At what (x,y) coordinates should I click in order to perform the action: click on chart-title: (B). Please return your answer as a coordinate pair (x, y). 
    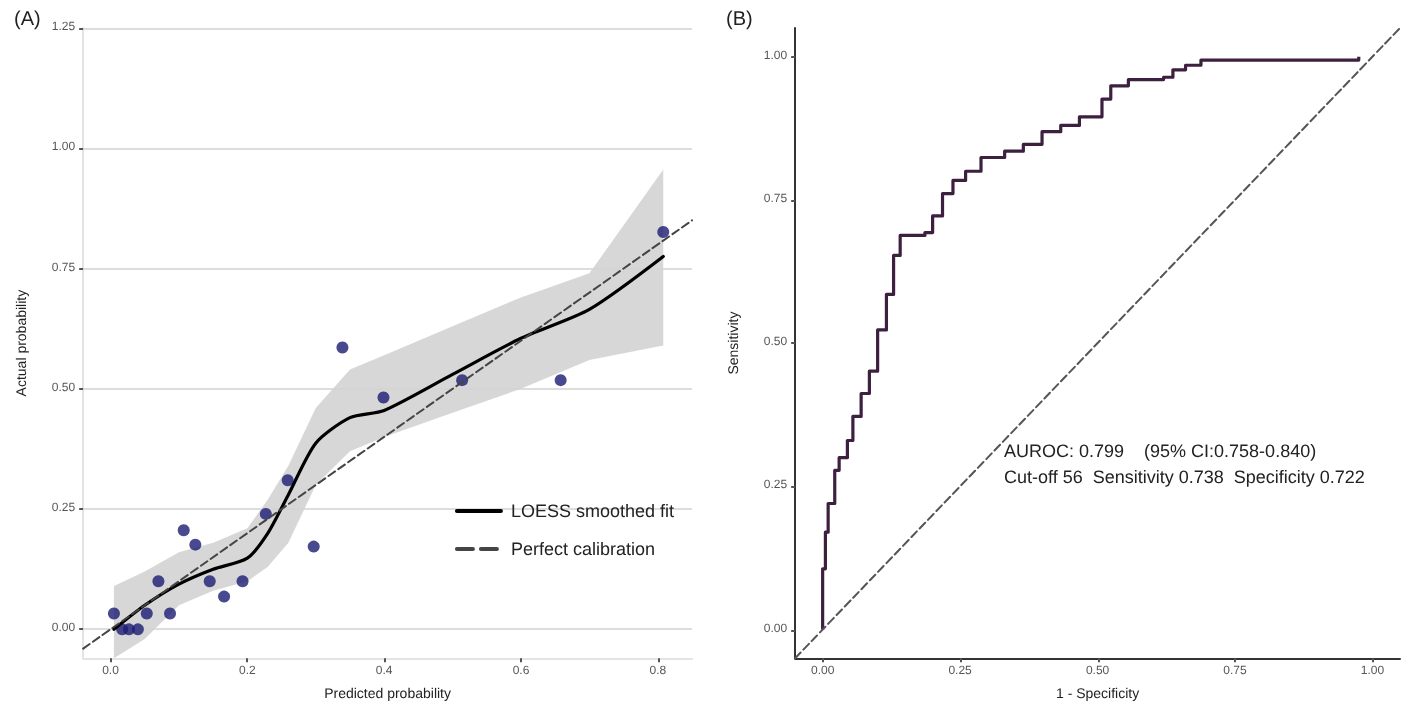
    Looking at the image, I should click on (739, 20).